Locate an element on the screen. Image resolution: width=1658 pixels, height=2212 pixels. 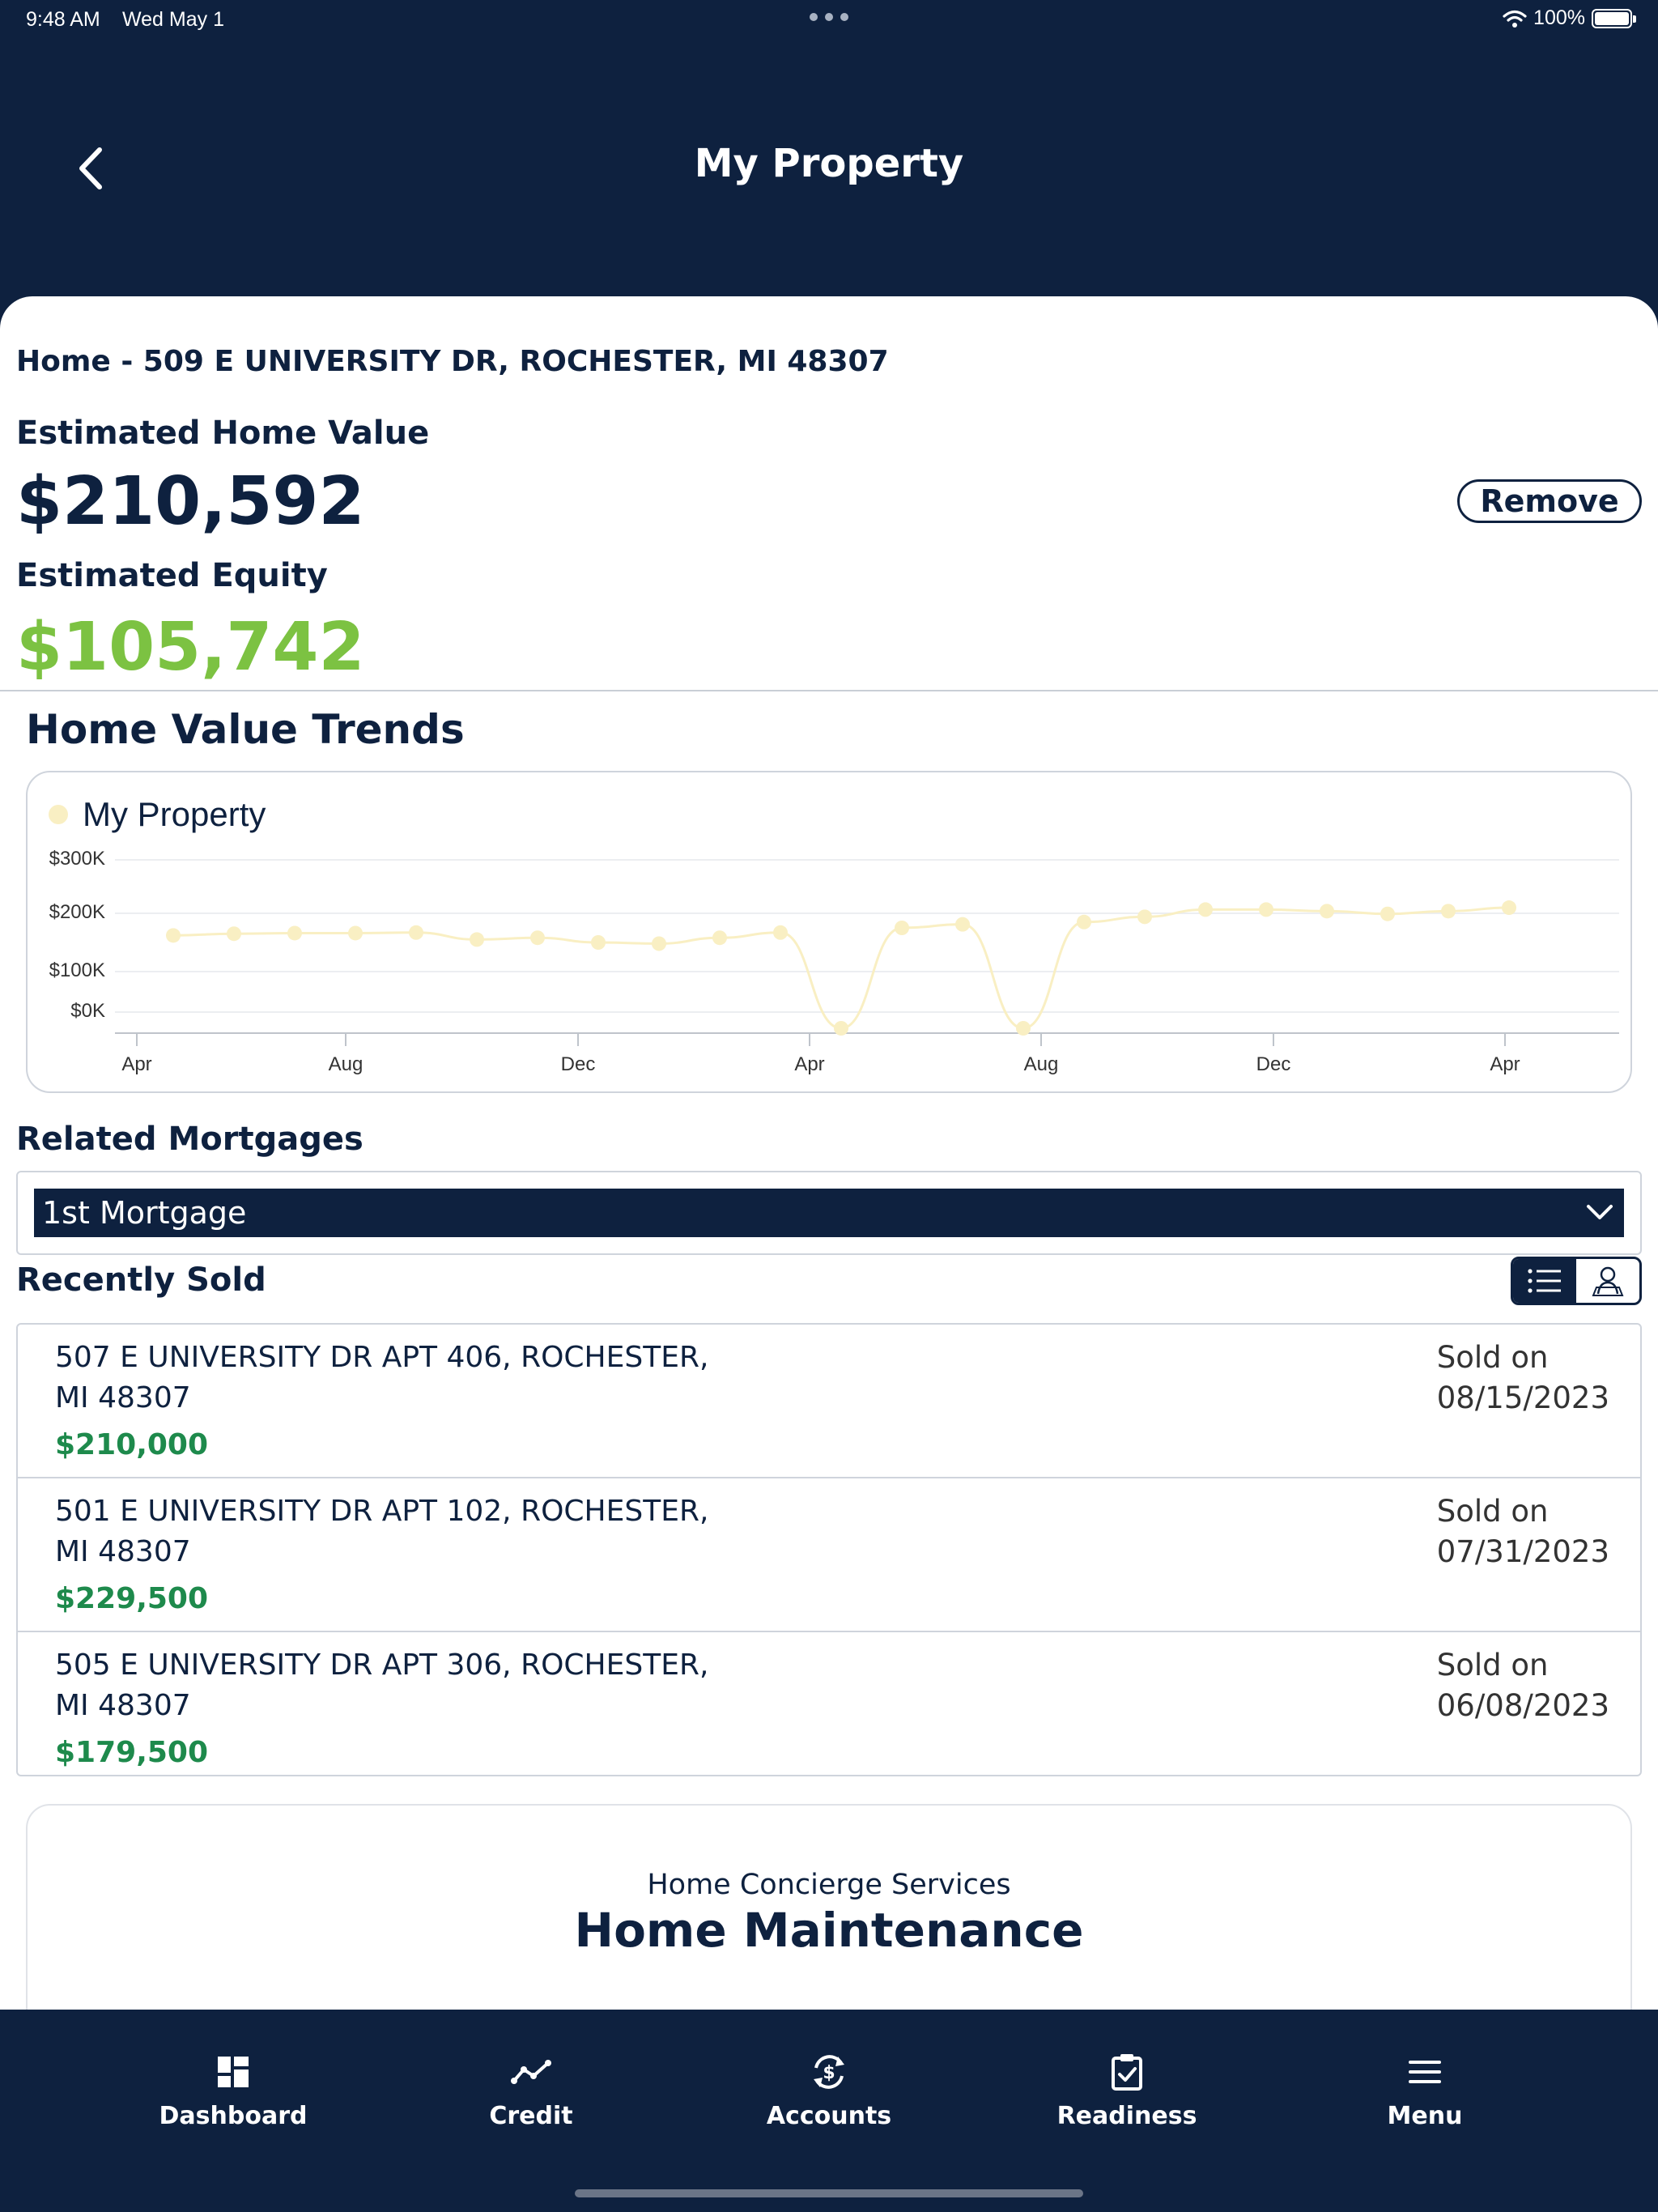
home-value-label: Estimated Home Value is located at coordinates (223, 434).